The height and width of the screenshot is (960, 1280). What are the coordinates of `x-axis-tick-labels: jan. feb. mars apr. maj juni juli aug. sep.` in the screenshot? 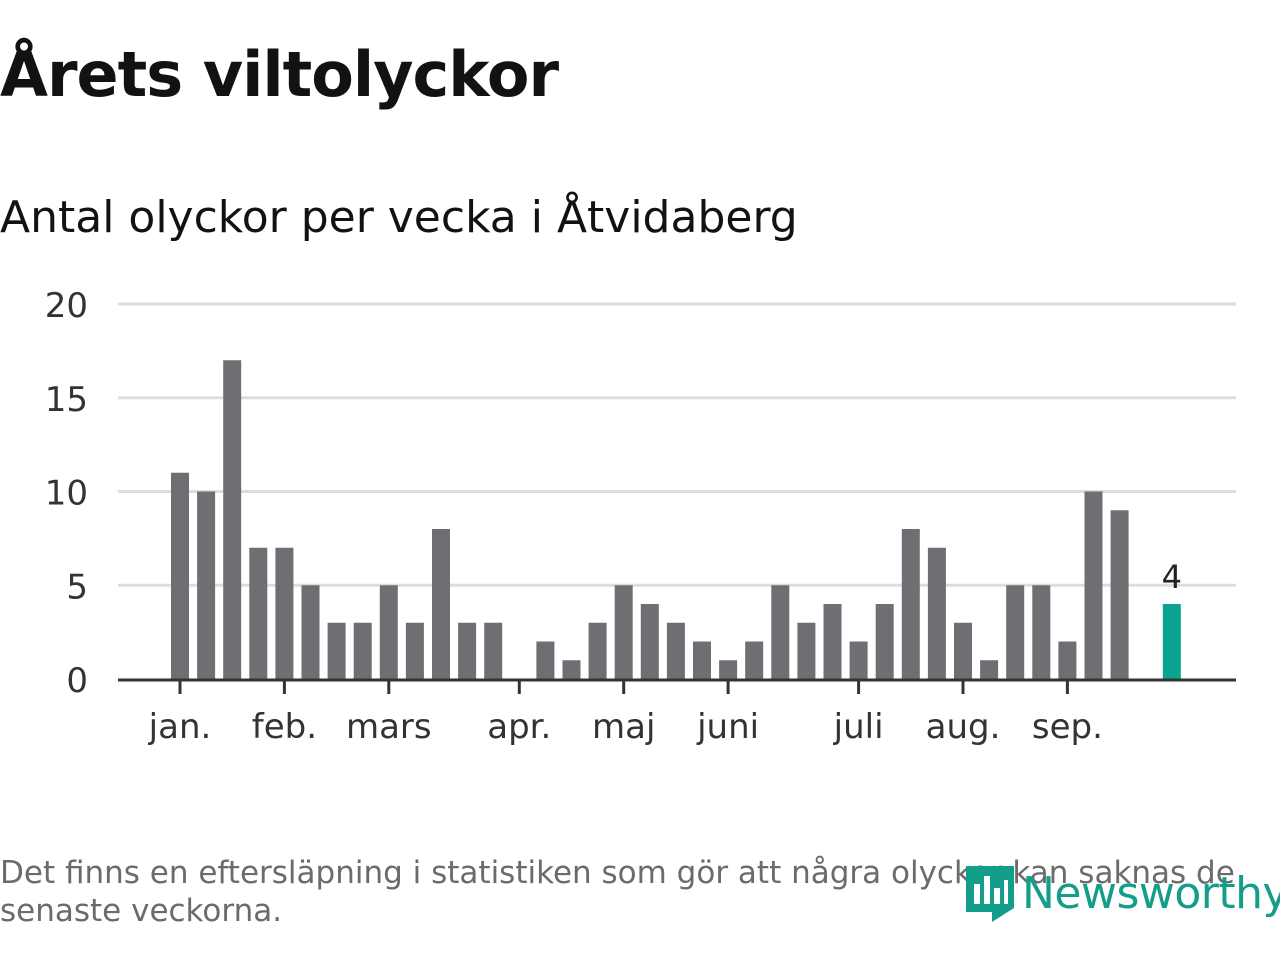 It's located at (625, 713).